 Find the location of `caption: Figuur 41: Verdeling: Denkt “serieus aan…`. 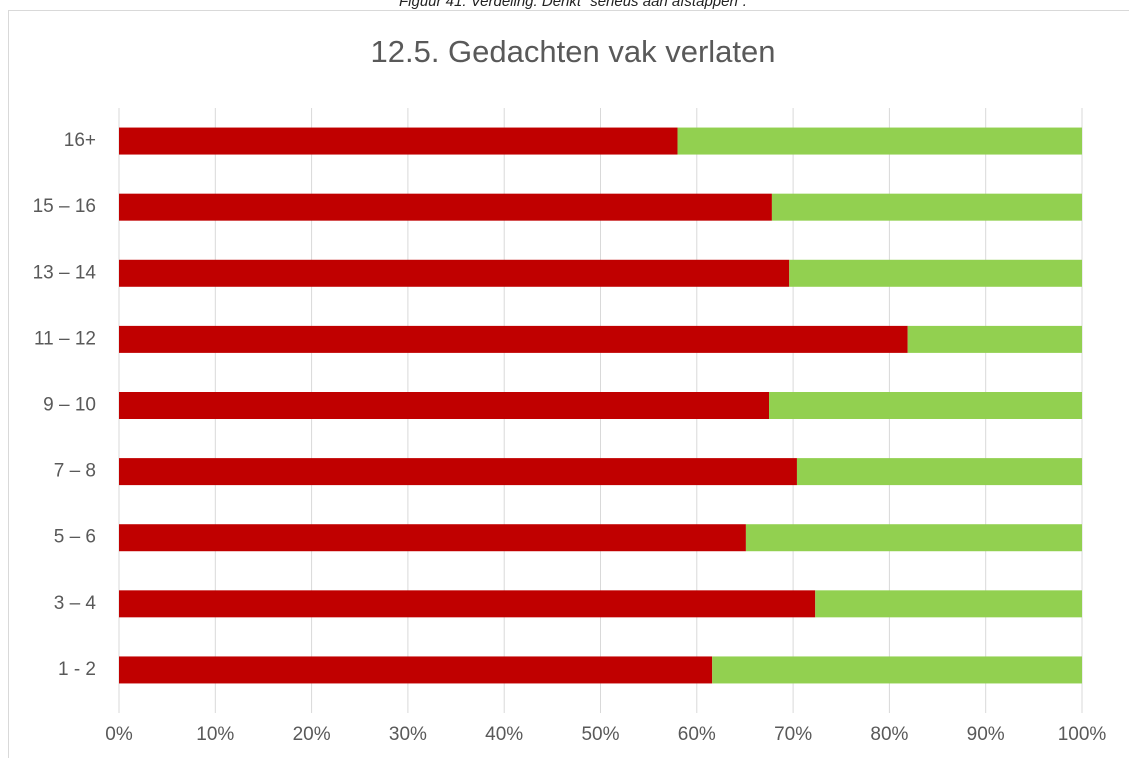

caption: Figuur 41: Verdeling: Denkt “serieus aan… is located at coordinates (573, 5).